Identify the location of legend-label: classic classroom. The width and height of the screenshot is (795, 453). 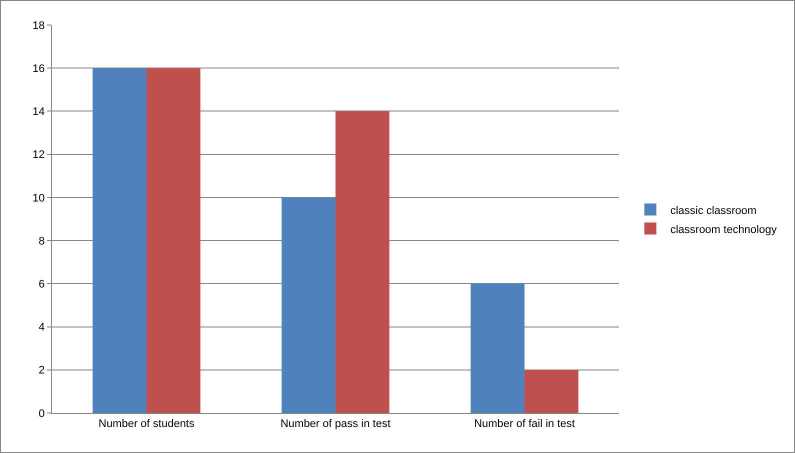
(713, 210).